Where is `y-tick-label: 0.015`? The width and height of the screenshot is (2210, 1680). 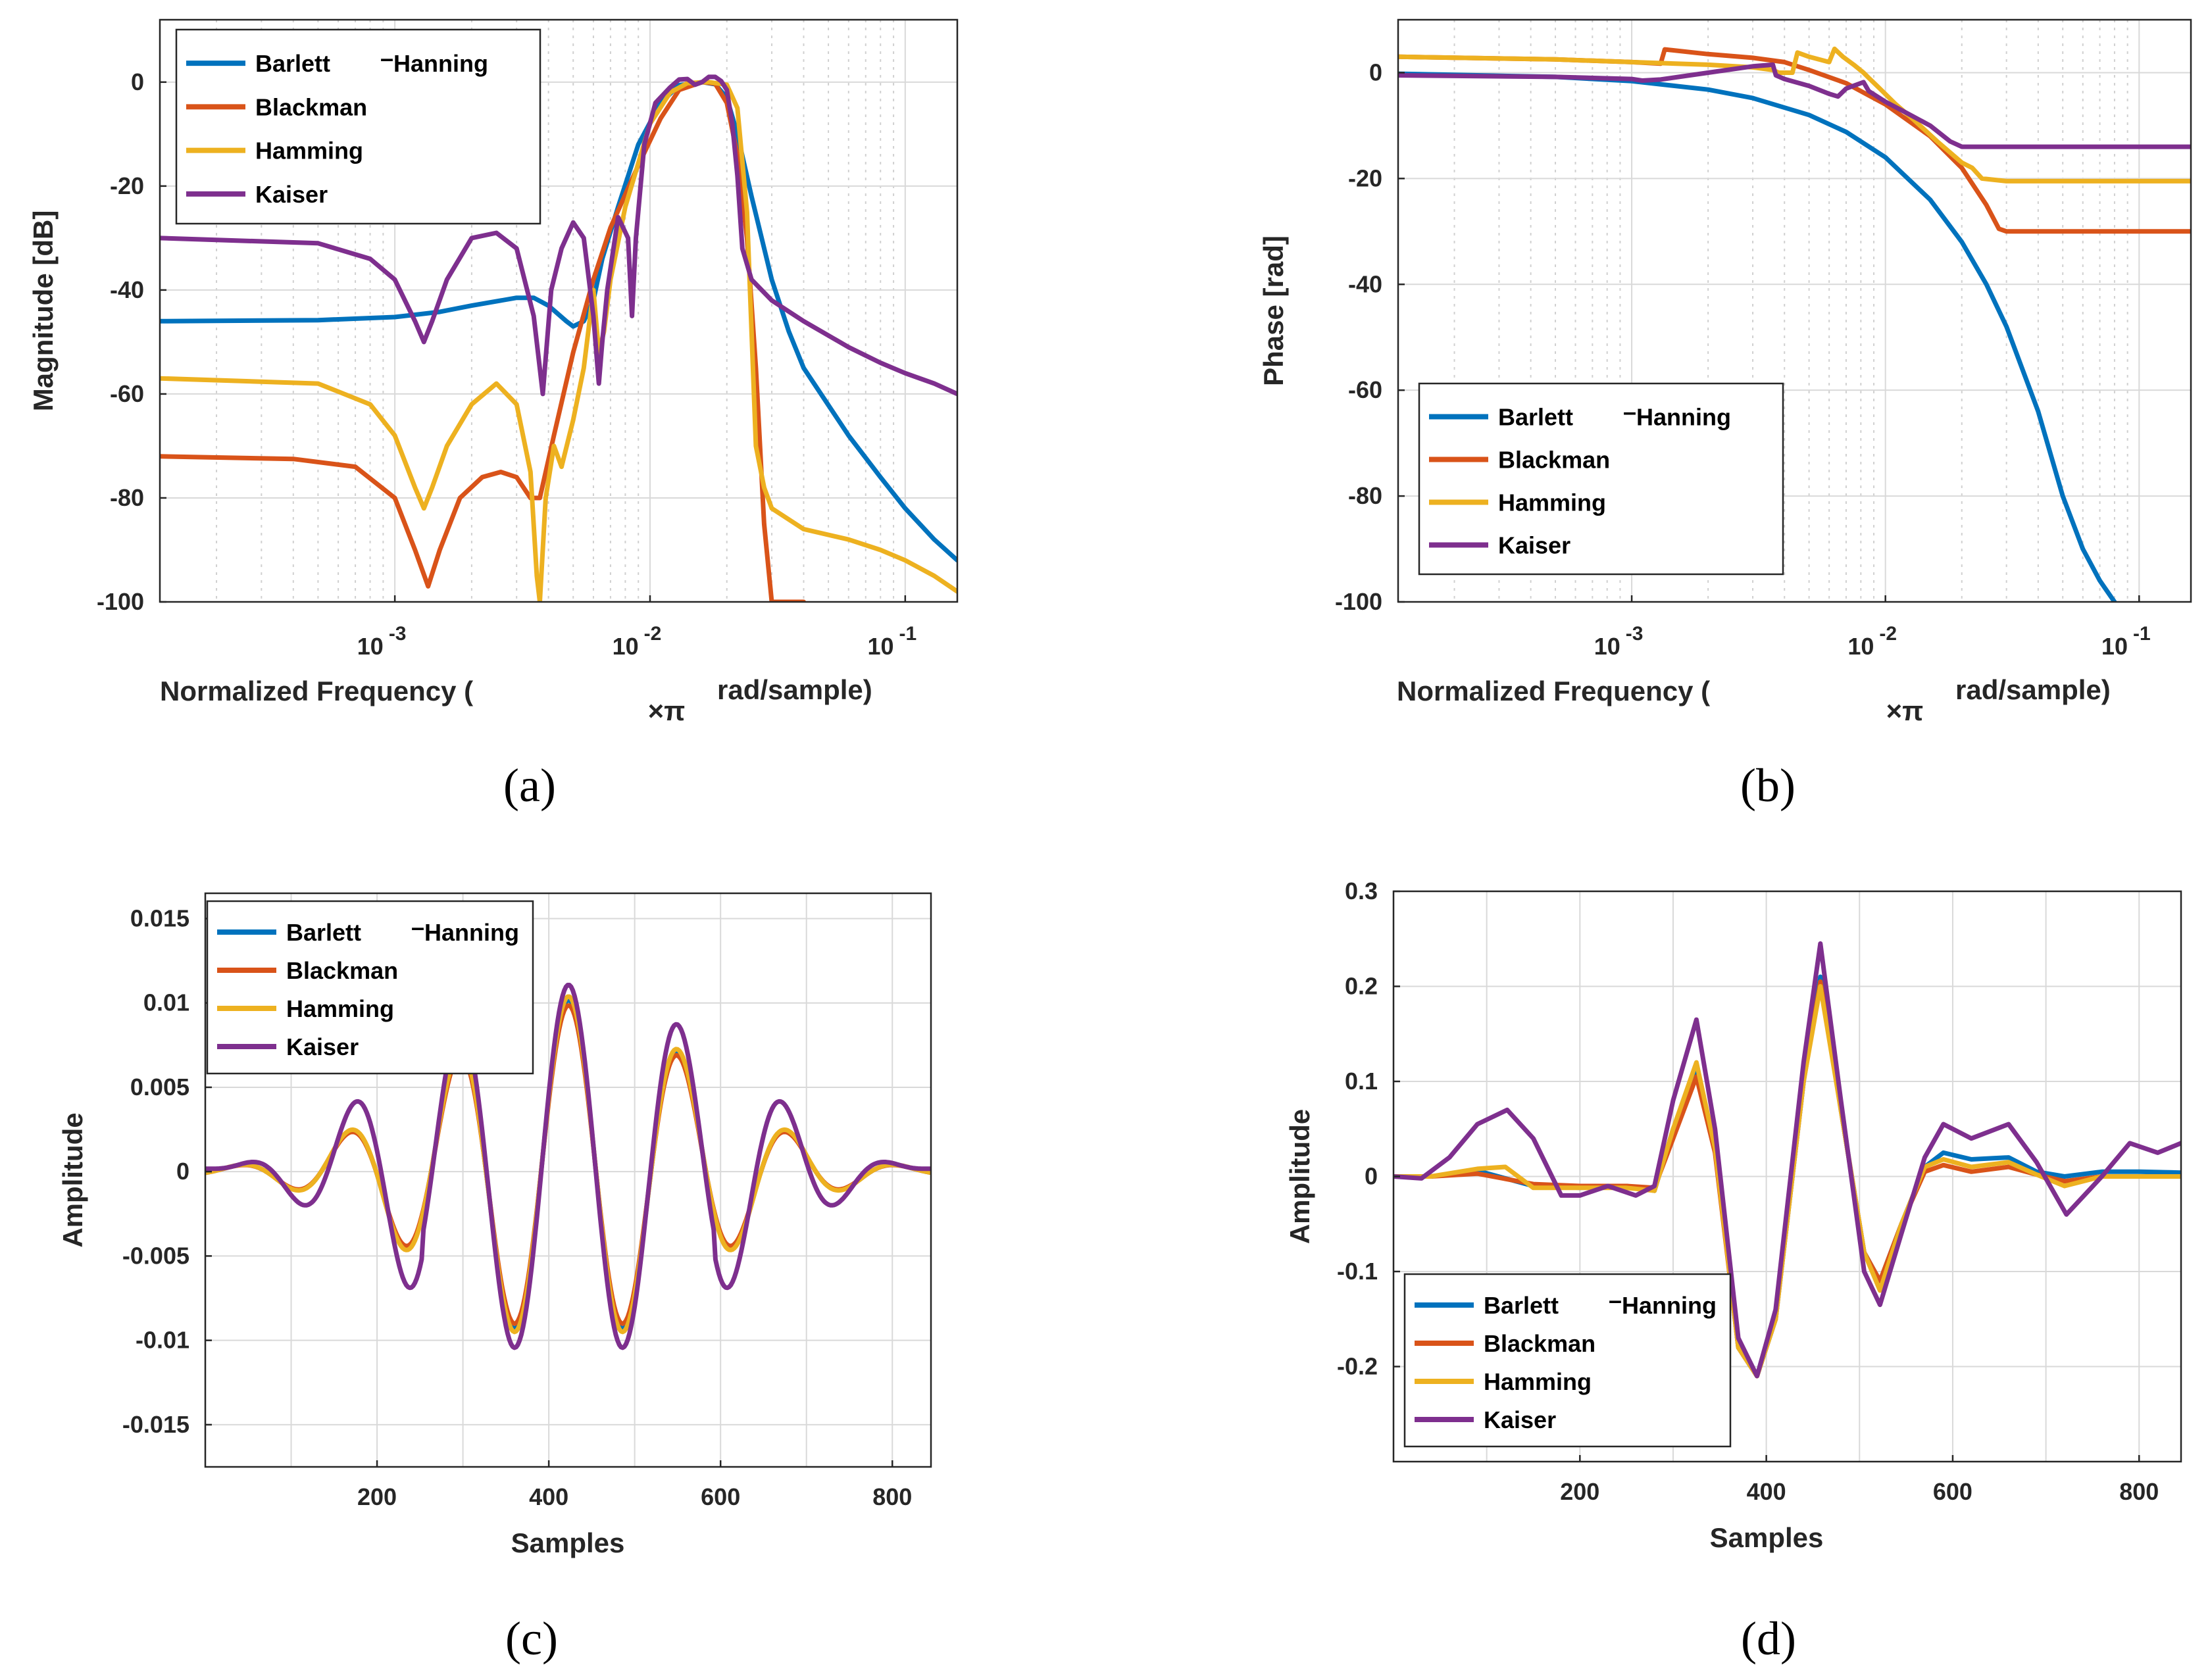 y-tick-label: 0.015 is located at coordinates (159, 917).